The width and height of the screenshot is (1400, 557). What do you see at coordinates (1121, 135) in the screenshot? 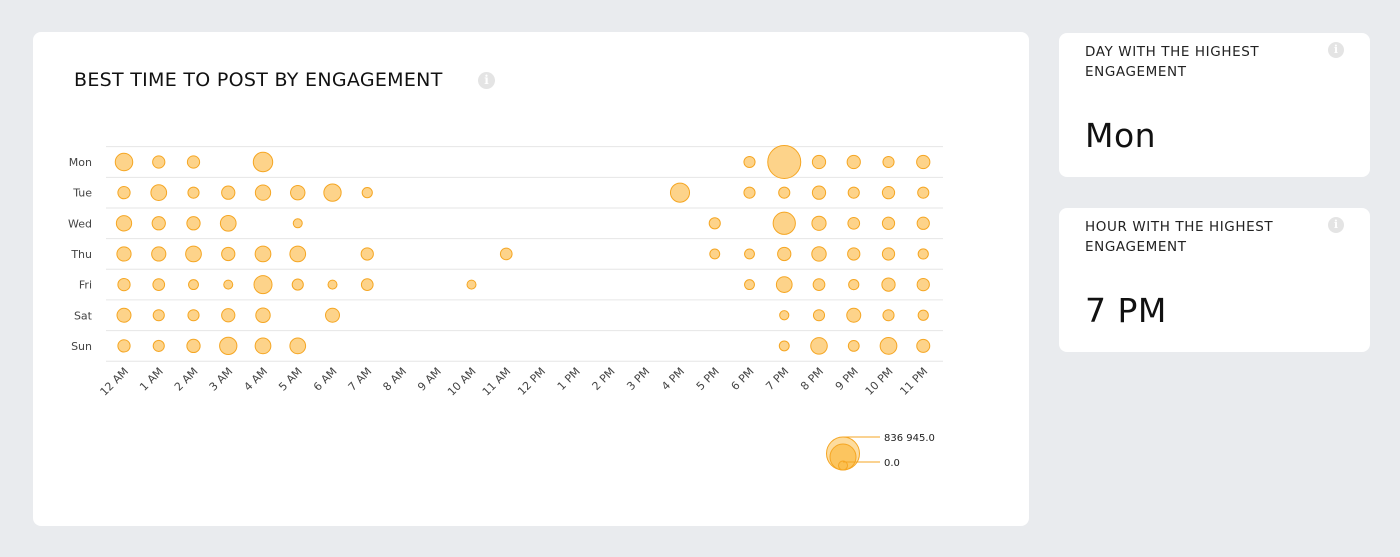
I see `day-card-value: Mon` at bounding box center [1121, 135].